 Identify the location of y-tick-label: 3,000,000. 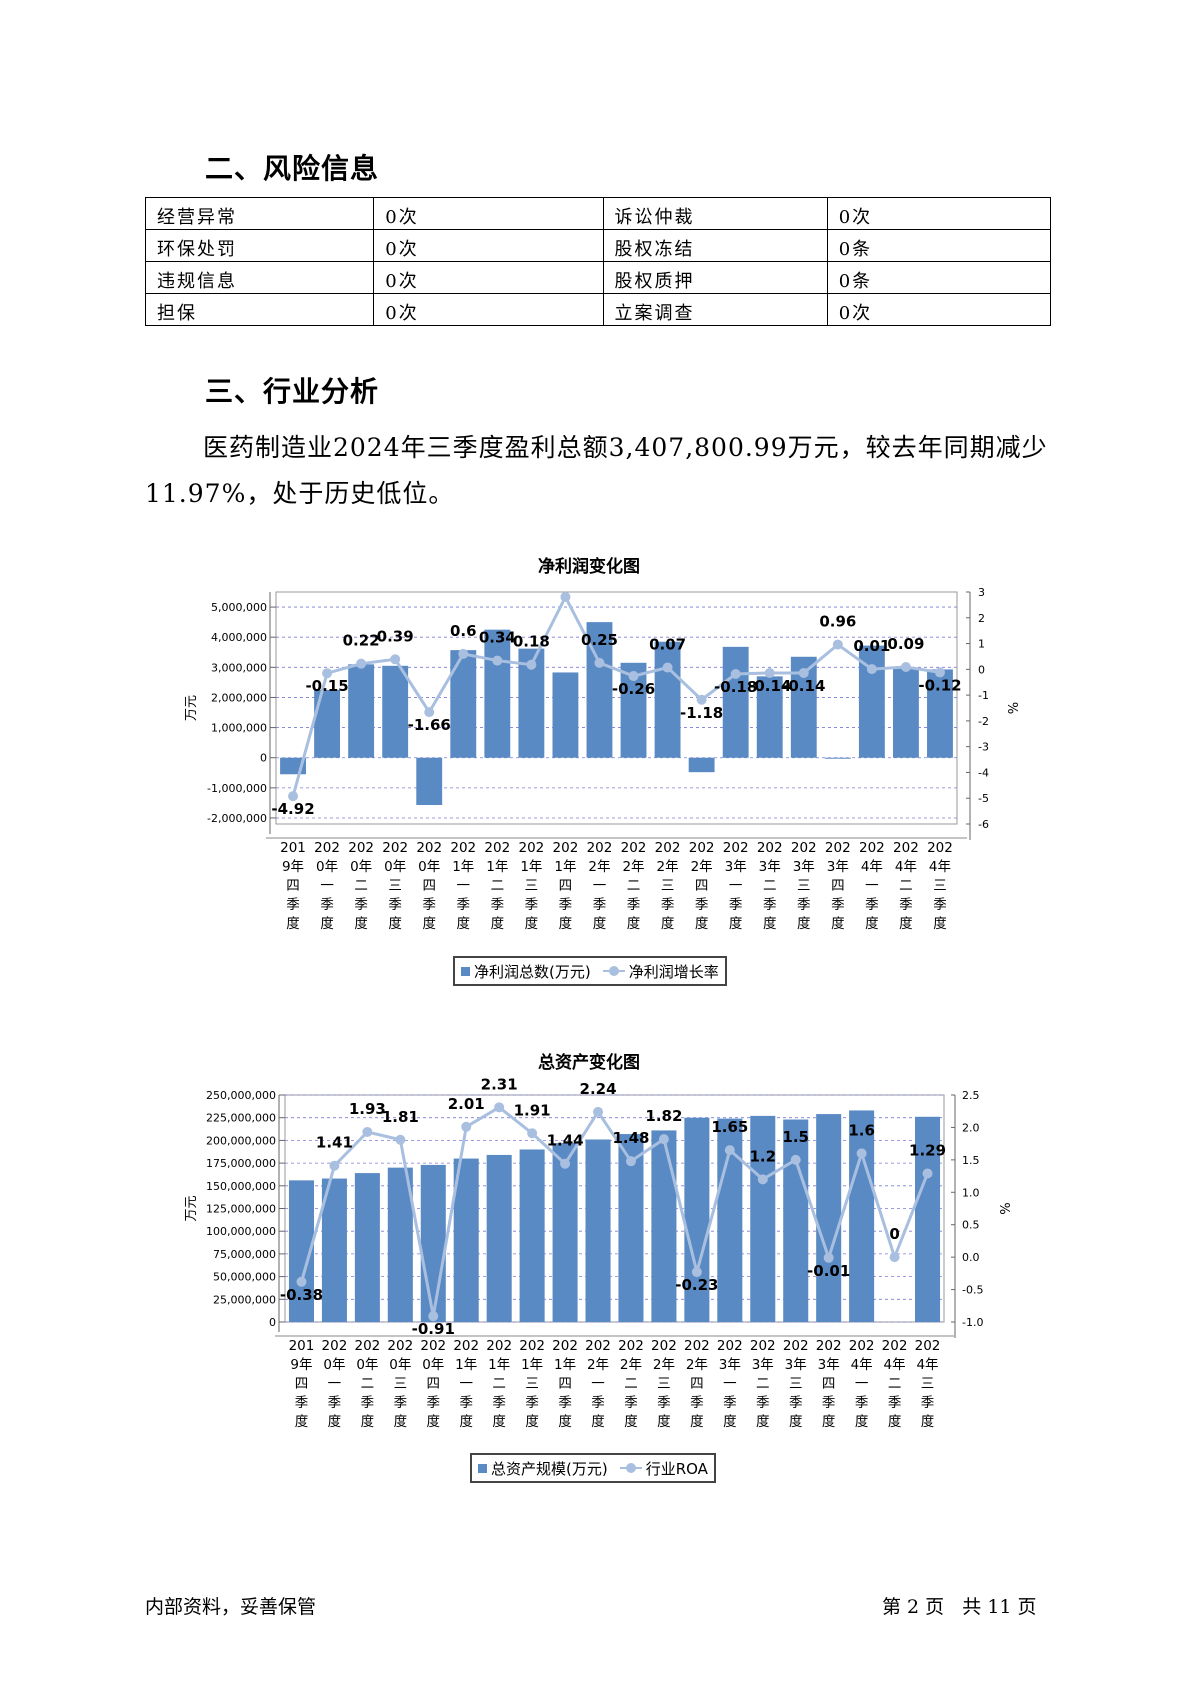
(239, 667).